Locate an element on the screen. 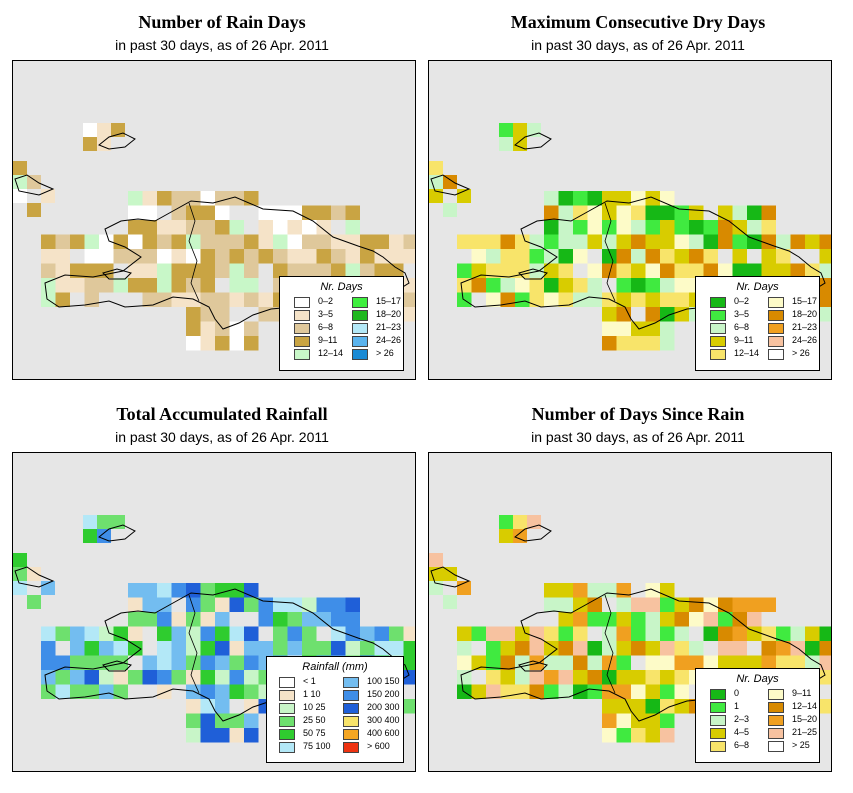 The height and width of the screenshot is (793, 853). legend-label: 21–23 is located at coordinates (805, 327).